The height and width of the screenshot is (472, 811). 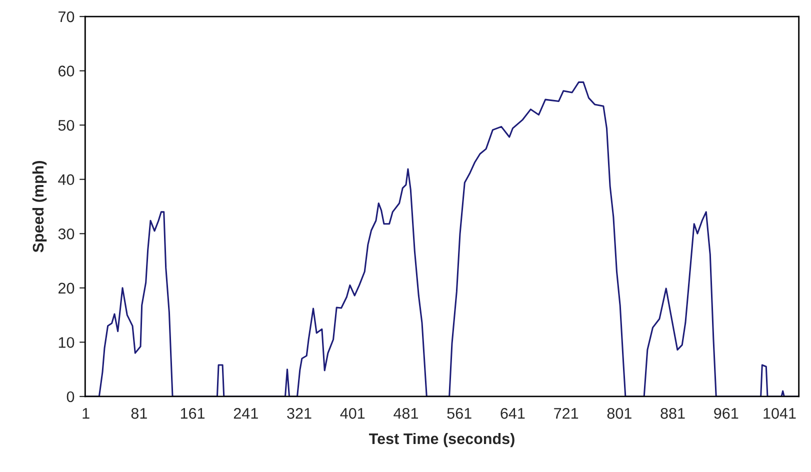 What do you see at coordinates (39, 206) in the screenshot?
I see `y-axis-title: Speed (mph)` at bounding box center [39, 206].